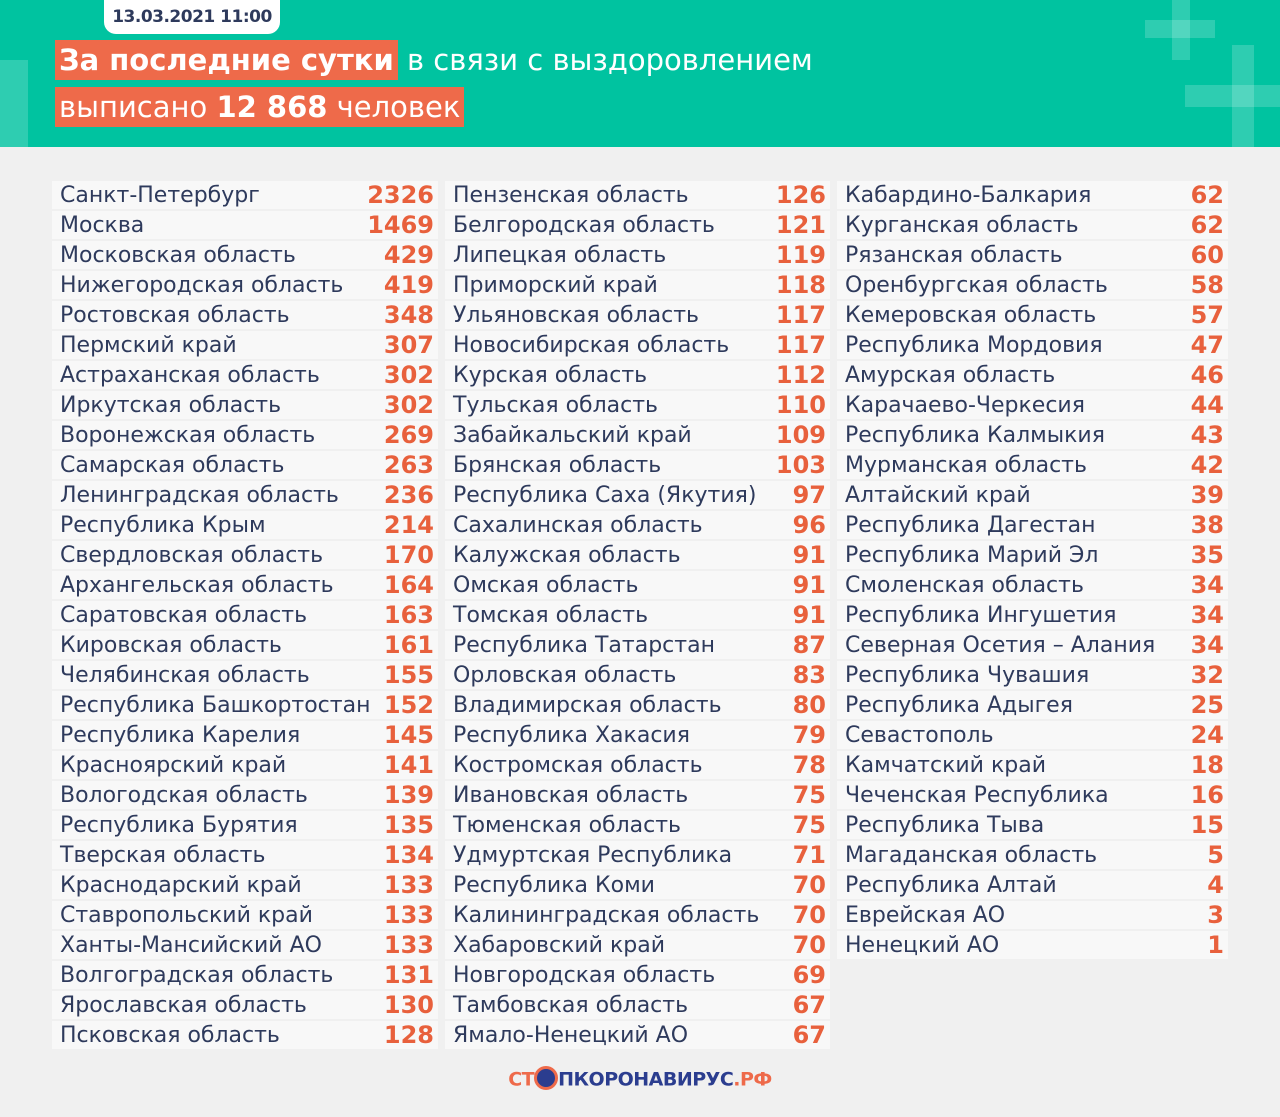  What do you see at coordinates (800, 465) in the screenshot?
I see `discharged-count: 103` at bounding box center [800, 465].